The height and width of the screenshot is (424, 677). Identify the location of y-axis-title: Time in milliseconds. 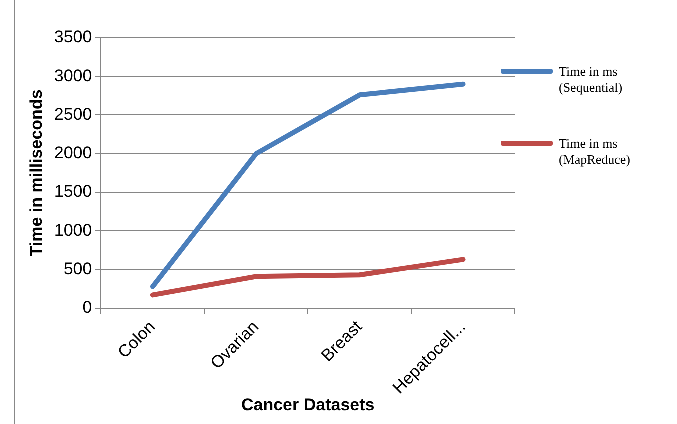
(36, 173).